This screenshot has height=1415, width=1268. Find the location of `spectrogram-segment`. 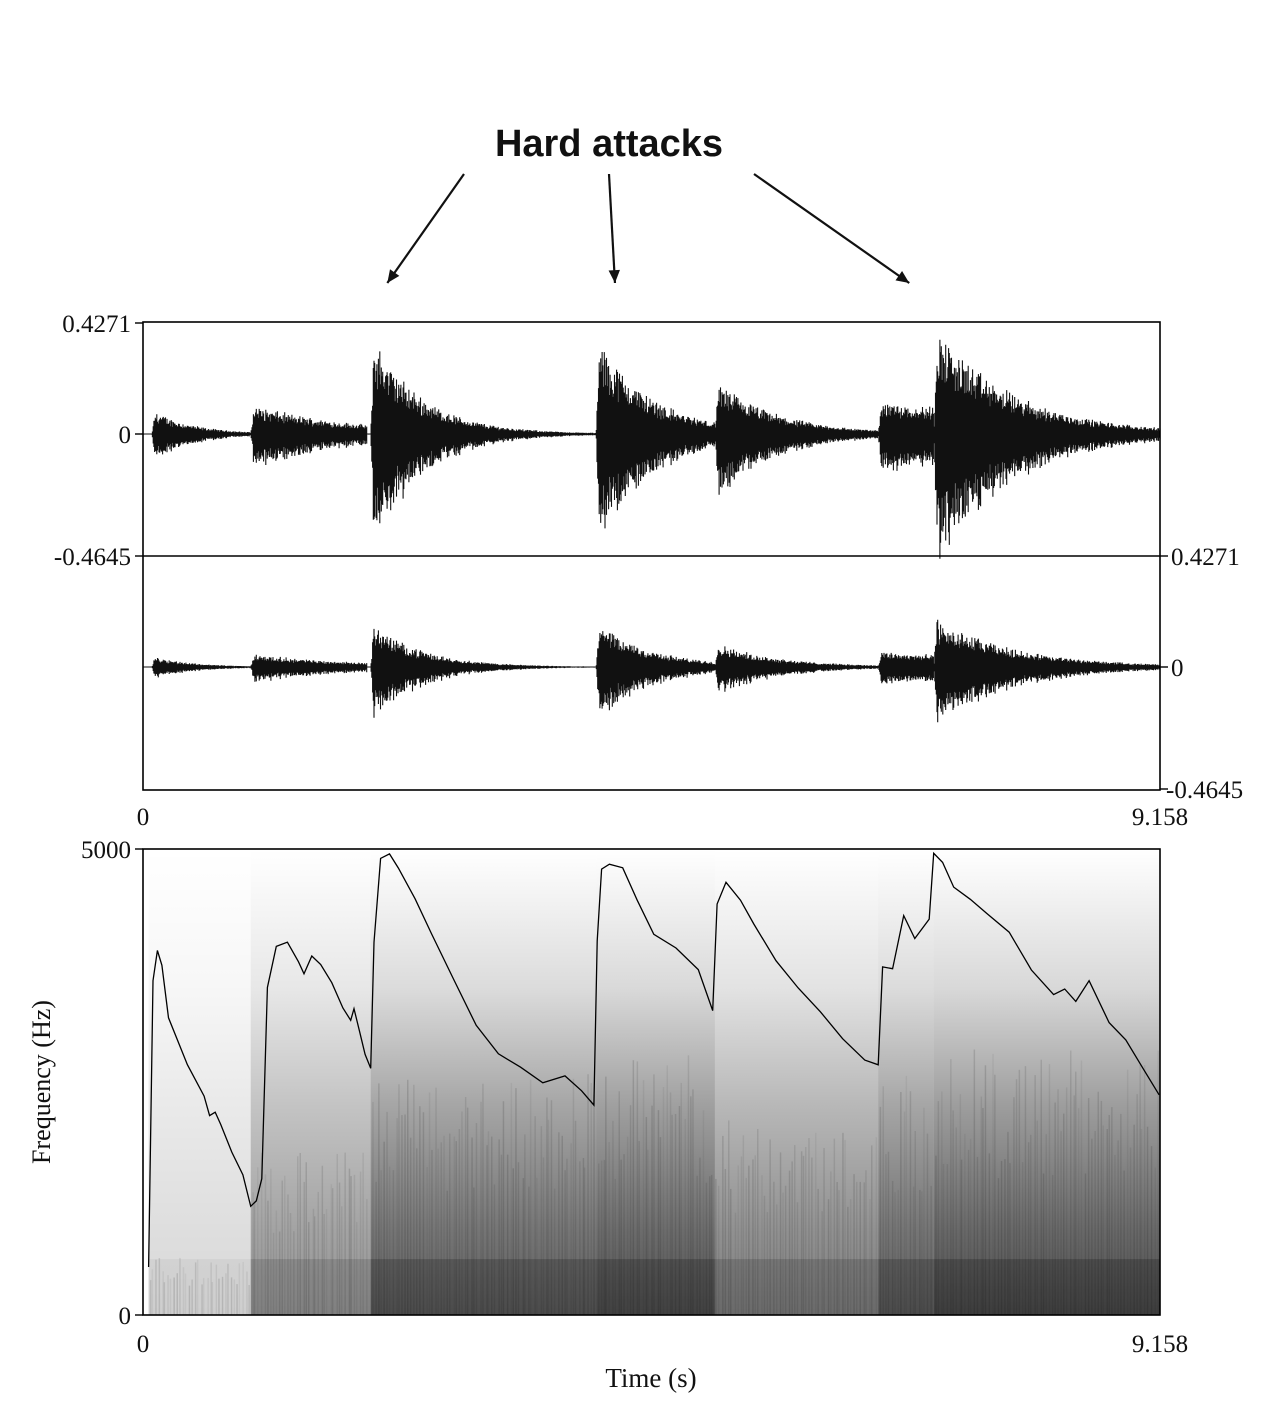

spectrogram-segment is located at coordinates (906, 1082).